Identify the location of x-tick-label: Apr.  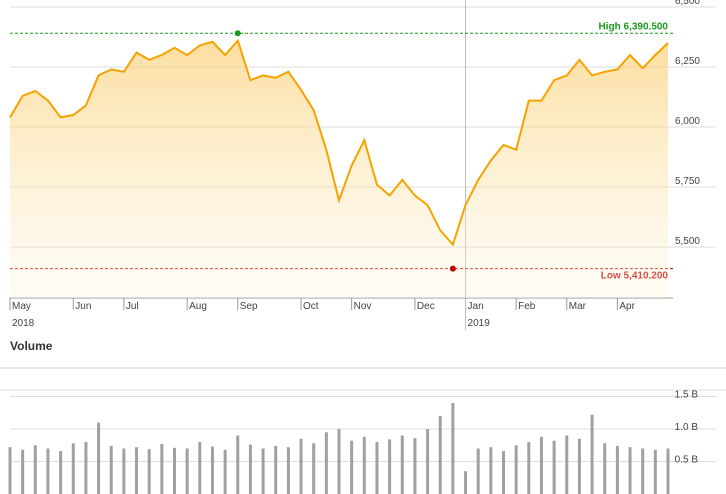
(627, 306).